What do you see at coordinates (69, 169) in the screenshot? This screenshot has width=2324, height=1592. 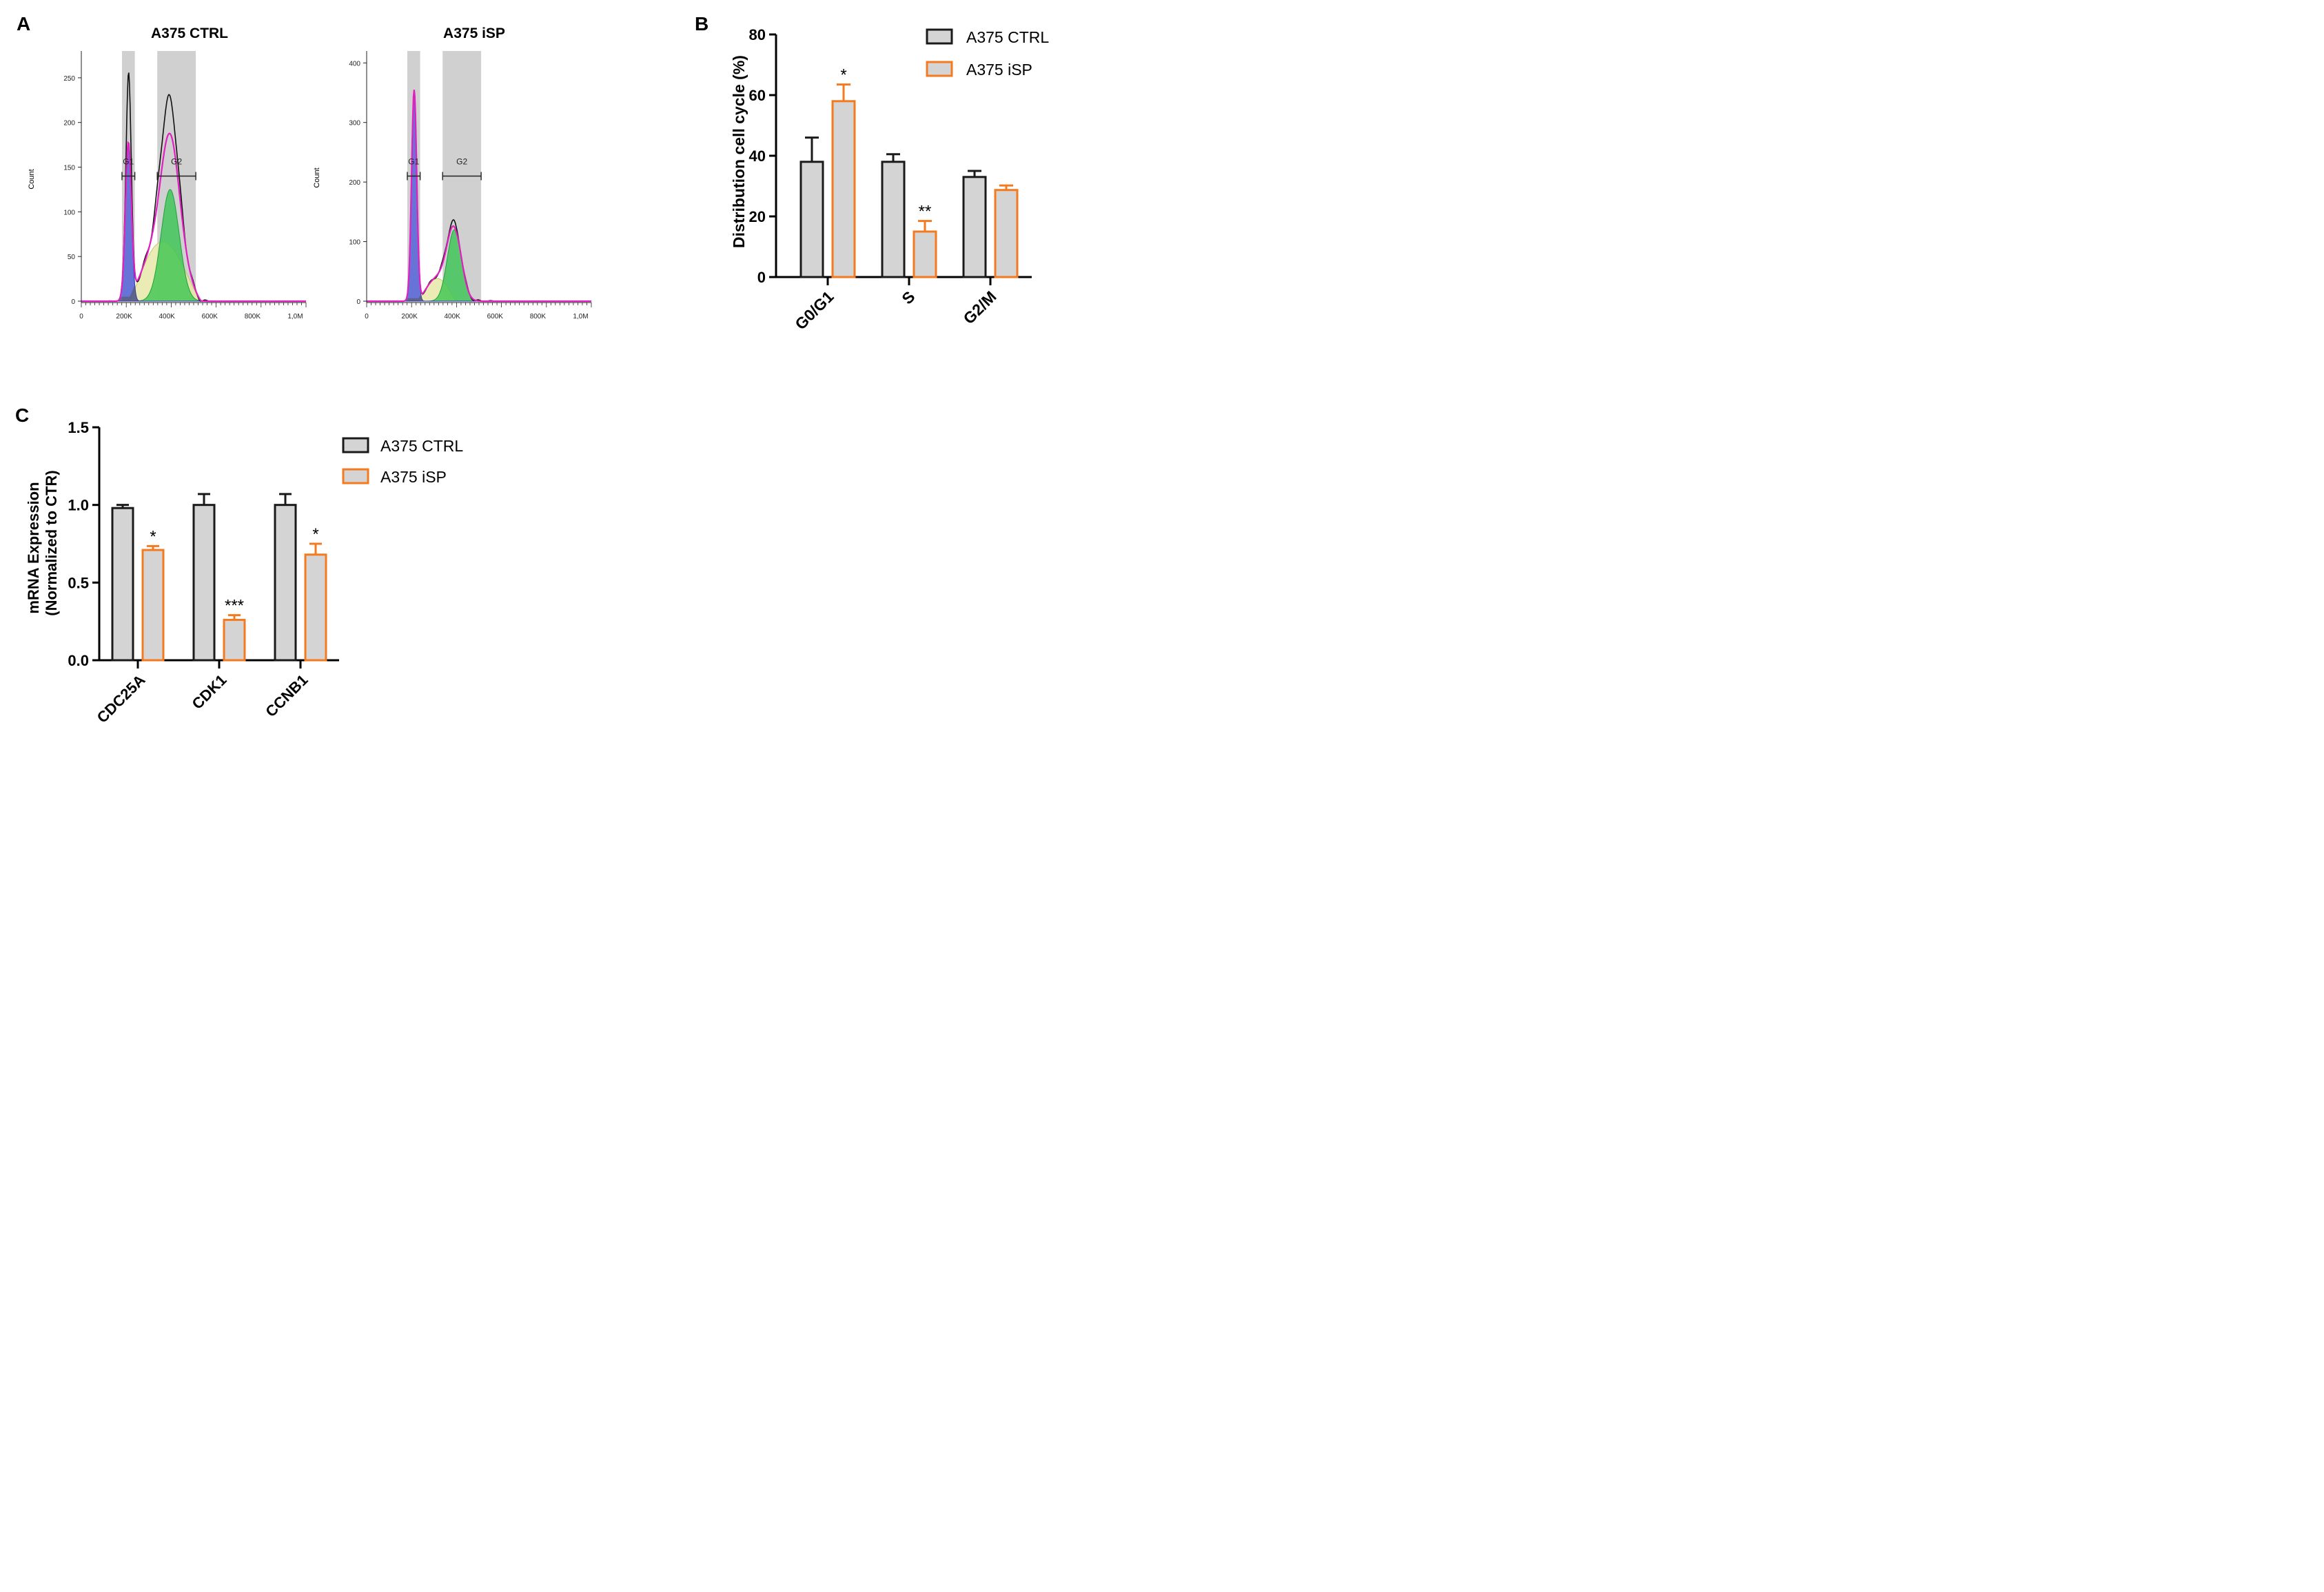 I see `flow-y-tick-label: 150` at bounding box center [69, 169].